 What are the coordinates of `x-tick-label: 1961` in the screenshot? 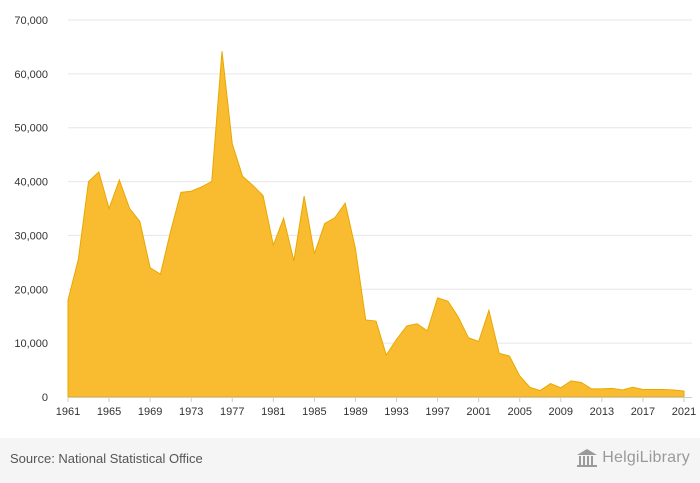 It's located at (68, 412).